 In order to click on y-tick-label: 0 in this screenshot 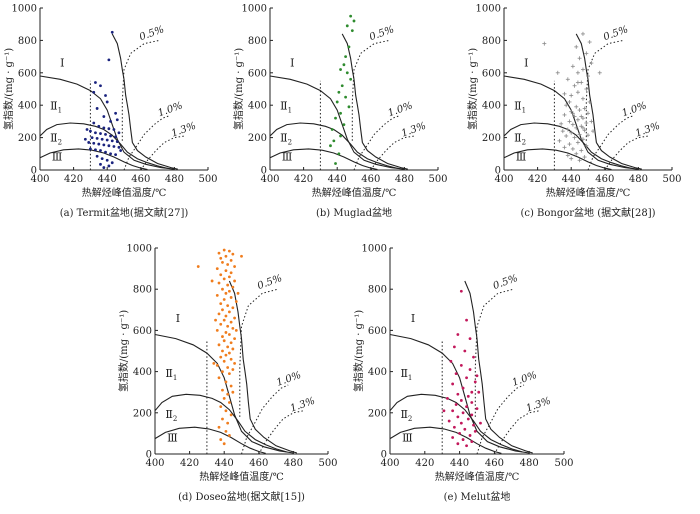, I will do `click(384, 455)`.